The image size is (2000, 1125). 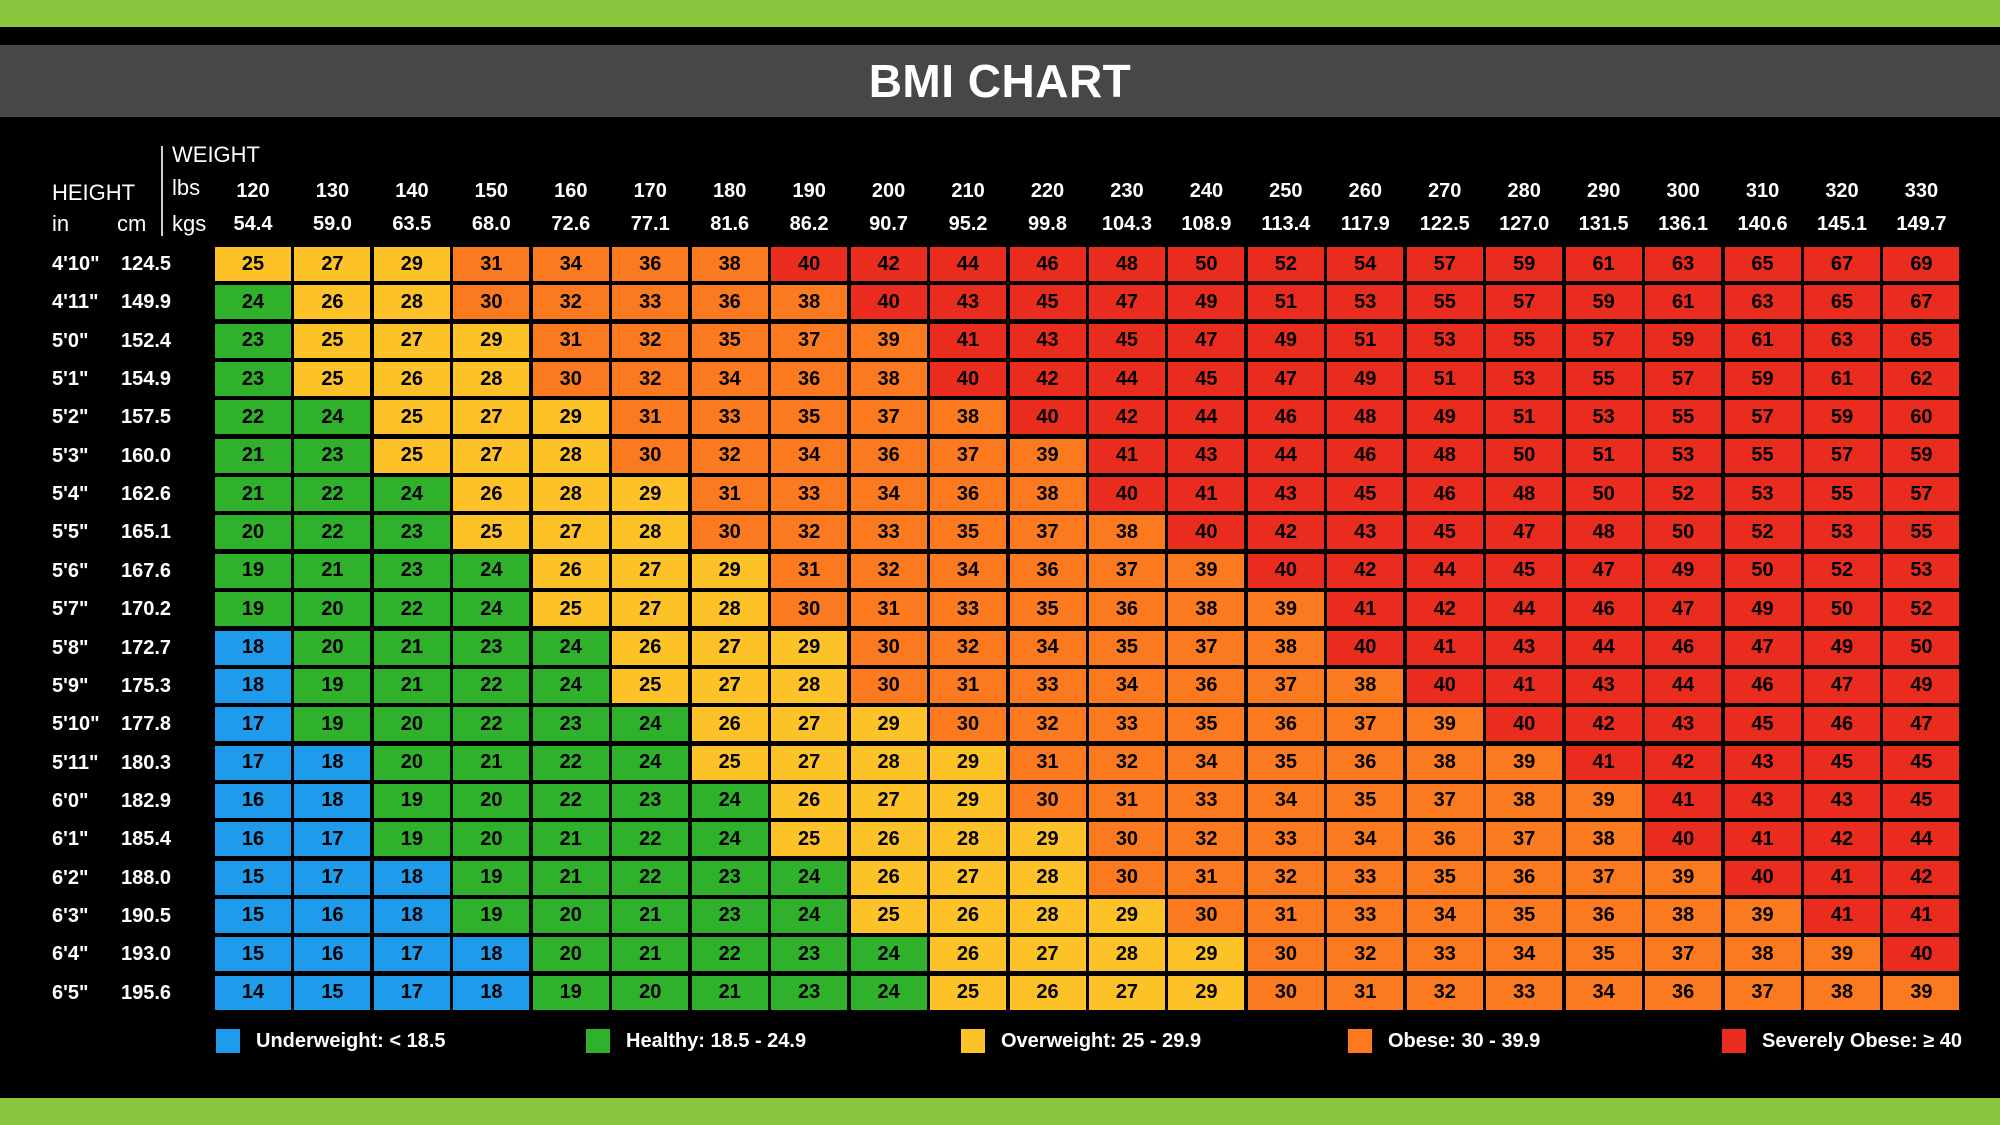 What do you see at coordinates (70, 532) in the screenshot?
I see `height-in-header: 5'5"` at bounding box center [70, 532].